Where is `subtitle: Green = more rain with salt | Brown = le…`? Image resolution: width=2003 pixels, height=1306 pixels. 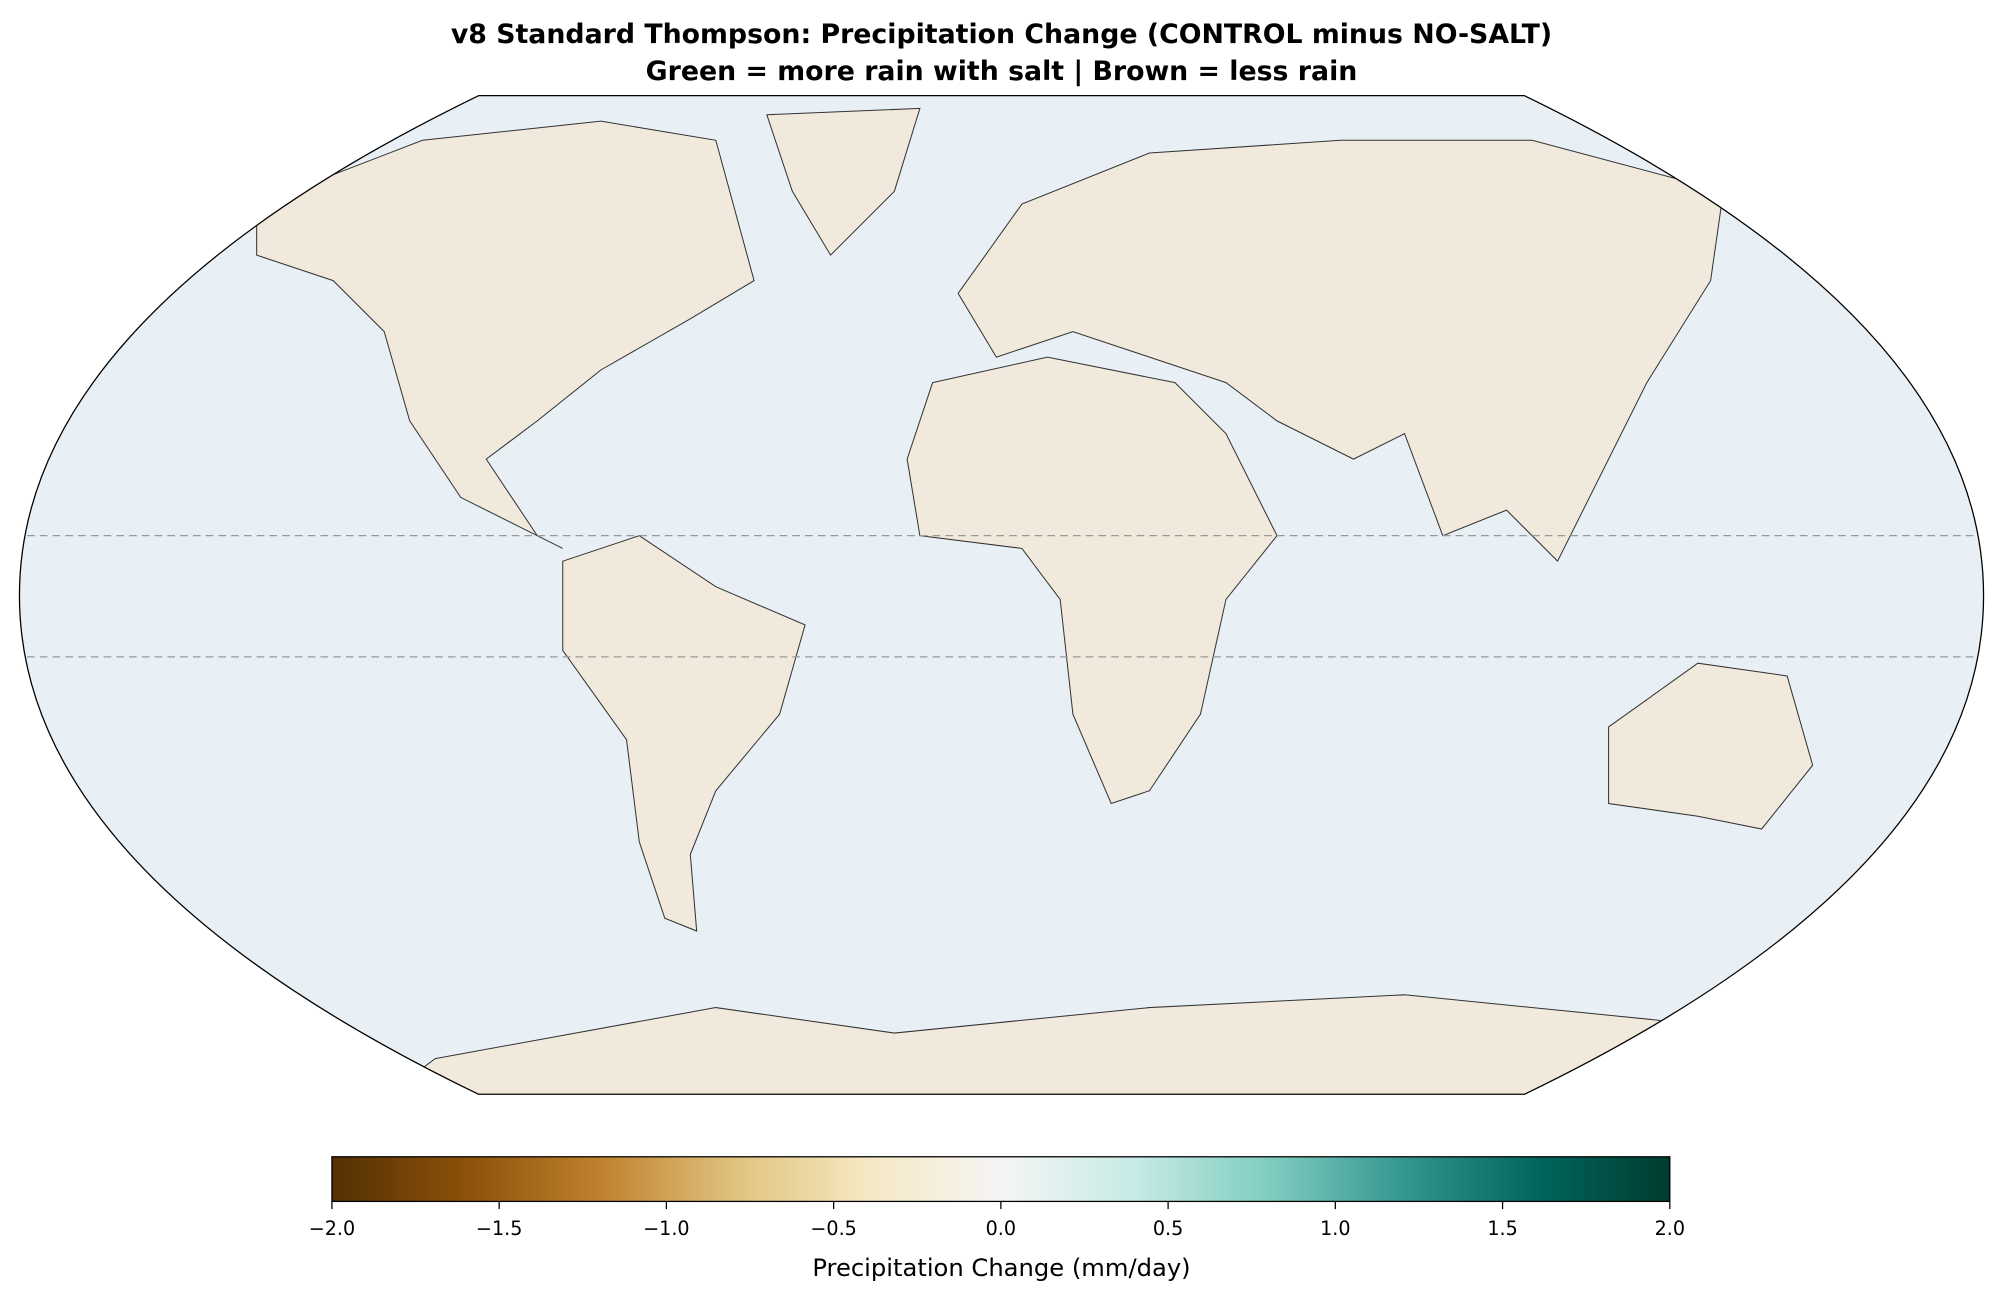
subtitle: Green = more rain with salt | Brown = le… is located at coordinates (1002, 71).